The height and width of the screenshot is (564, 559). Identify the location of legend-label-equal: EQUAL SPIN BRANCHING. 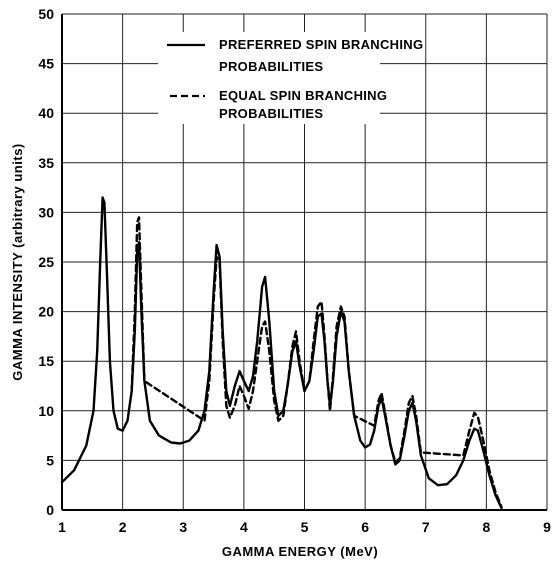
(303, 95).